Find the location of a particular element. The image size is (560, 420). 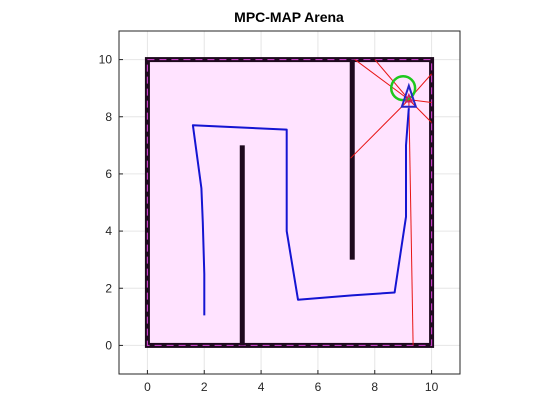

x-tick-label-1: 2 is located at coordinates (204, 387).